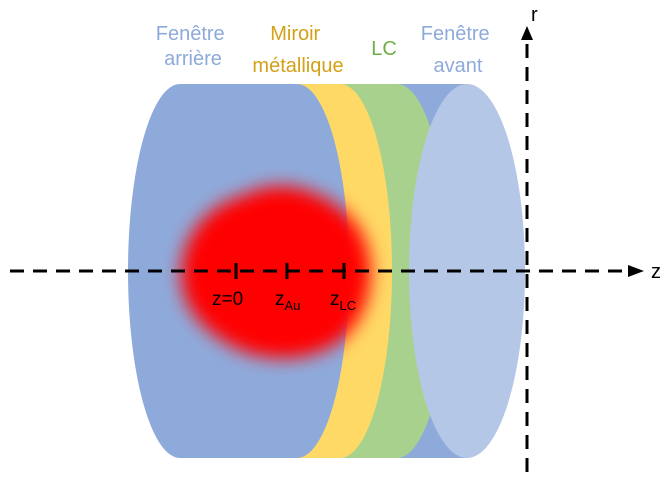 The height and width of the screenshot is (488, 662). I want to click on metal-mirror, so click(347, 271).